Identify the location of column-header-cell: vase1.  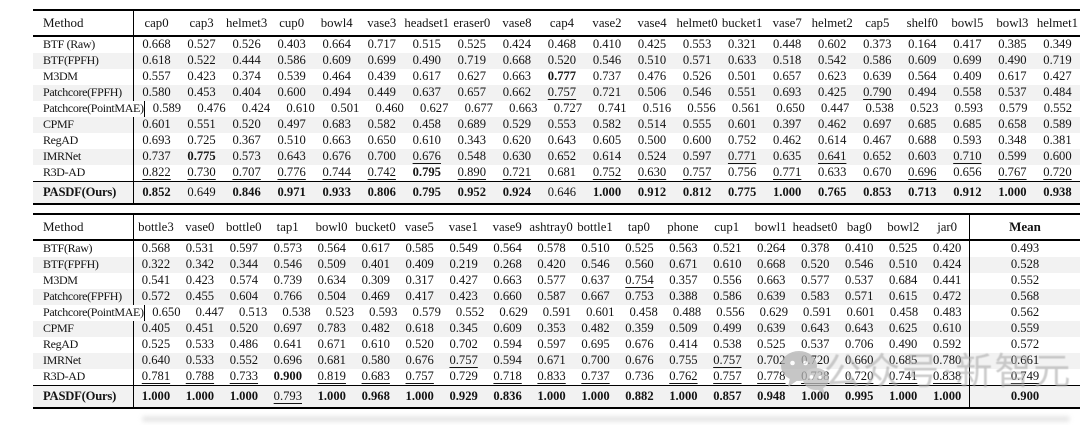
(463, 226).